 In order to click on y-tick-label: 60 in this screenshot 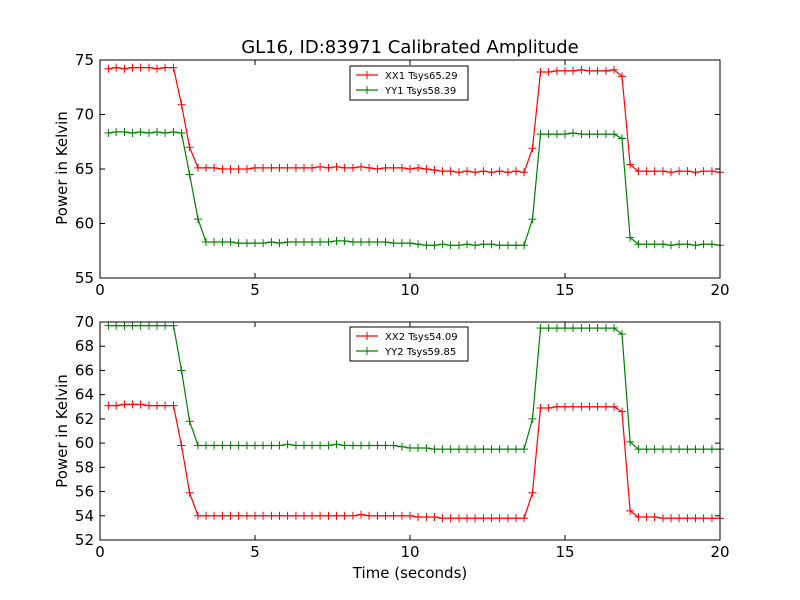, I will do `click(84, 443)`.